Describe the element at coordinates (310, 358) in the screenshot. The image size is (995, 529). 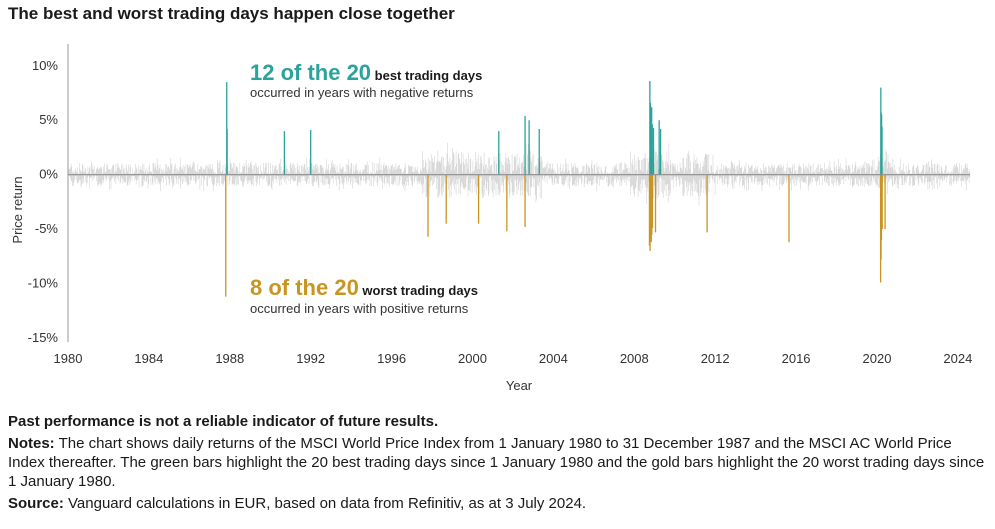
I see `x-tick-label: 1992` at that location.